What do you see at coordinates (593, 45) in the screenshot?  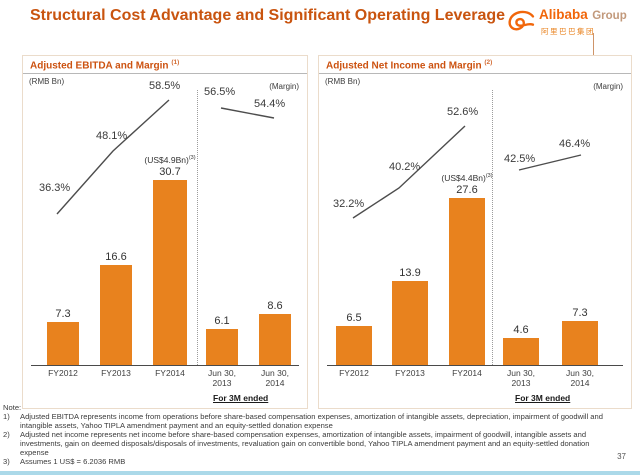 I see `logo-divider-line` at bounding box center [593, 45].